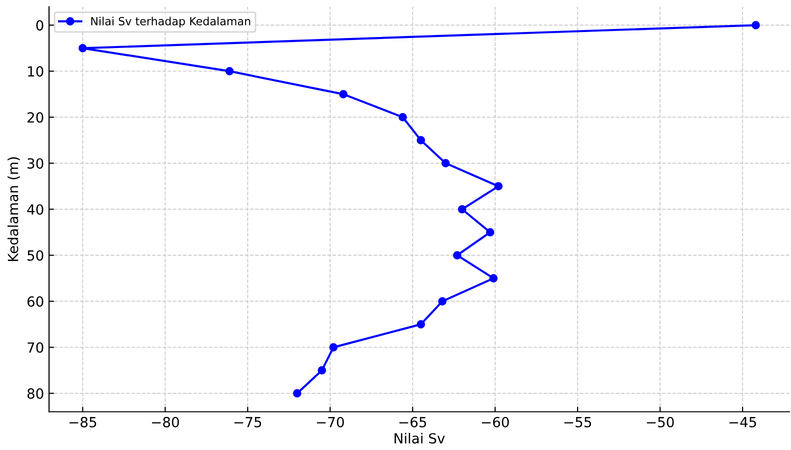 The width and height of the screenshot is (791, 450). What do you see at coordinates (35, 209) in the screenshot?
I see `y-tick-label: 40` at bounding box center [35, 209].